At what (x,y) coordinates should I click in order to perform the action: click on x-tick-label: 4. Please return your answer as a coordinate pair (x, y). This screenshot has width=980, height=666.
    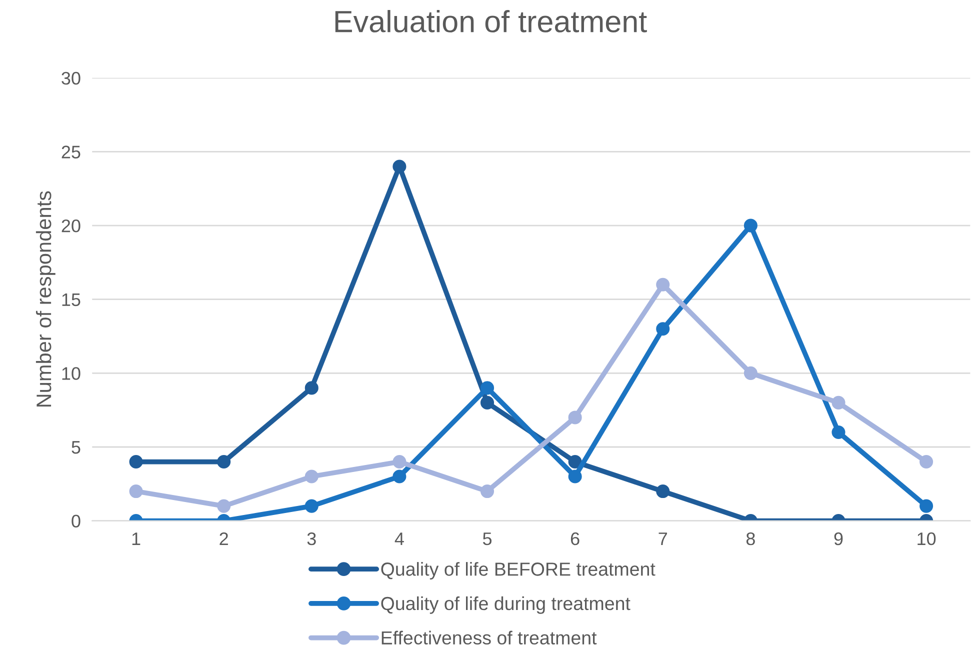
    Looking at the image, I should click on (399, 539).